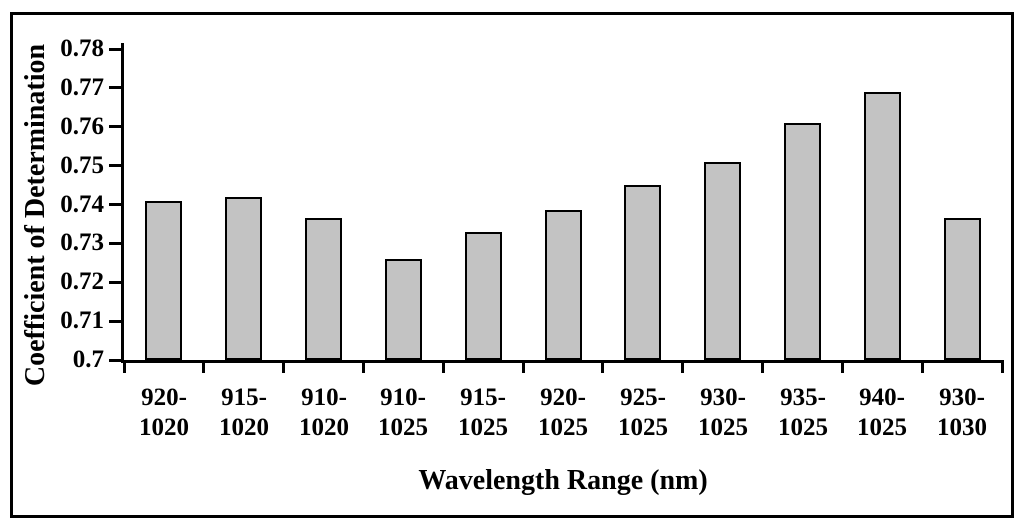  I want to click on x-category-line2: 1030, so click(962, 427).